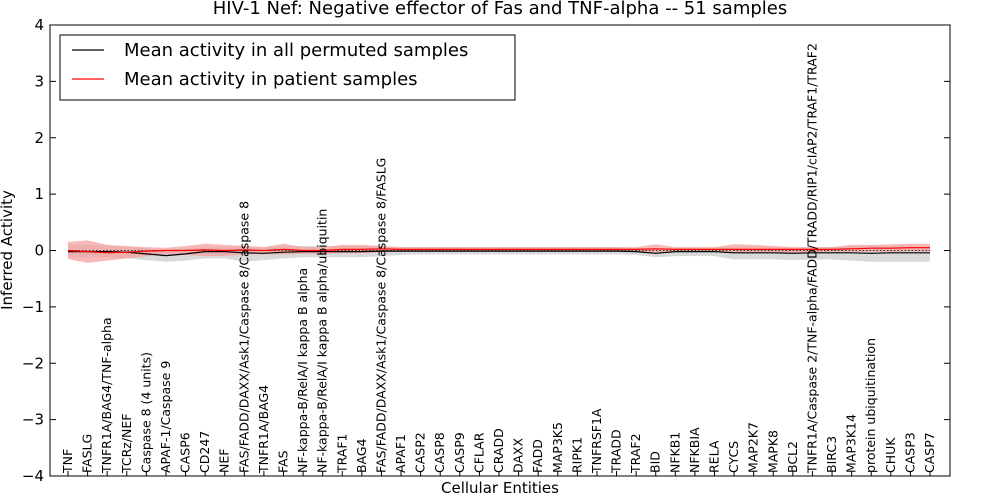  Describe the element at coordinates (39, 25) in the screenshot. I see `y-tick-label-8: 4` at that location.